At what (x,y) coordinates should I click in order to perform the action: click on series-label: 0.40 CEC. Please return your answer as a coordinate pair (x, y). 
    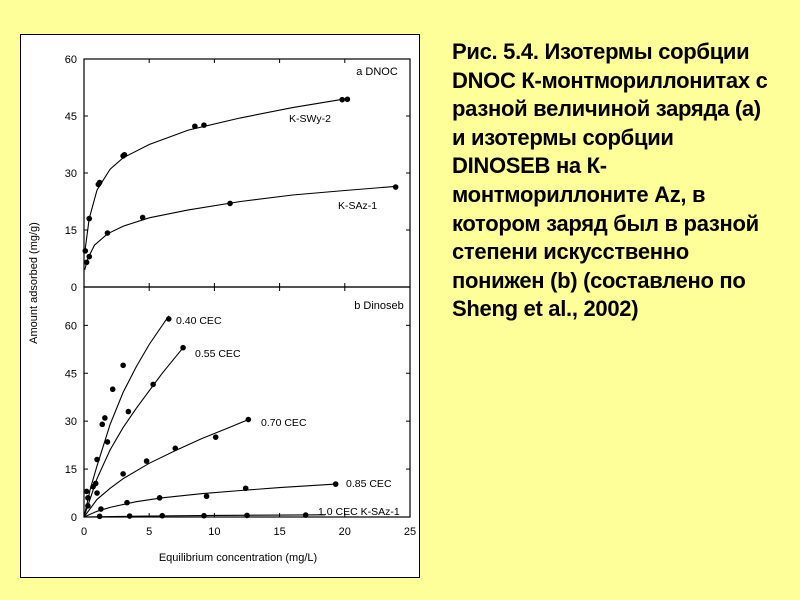
    Looking at the image, I should click on (199, 321).